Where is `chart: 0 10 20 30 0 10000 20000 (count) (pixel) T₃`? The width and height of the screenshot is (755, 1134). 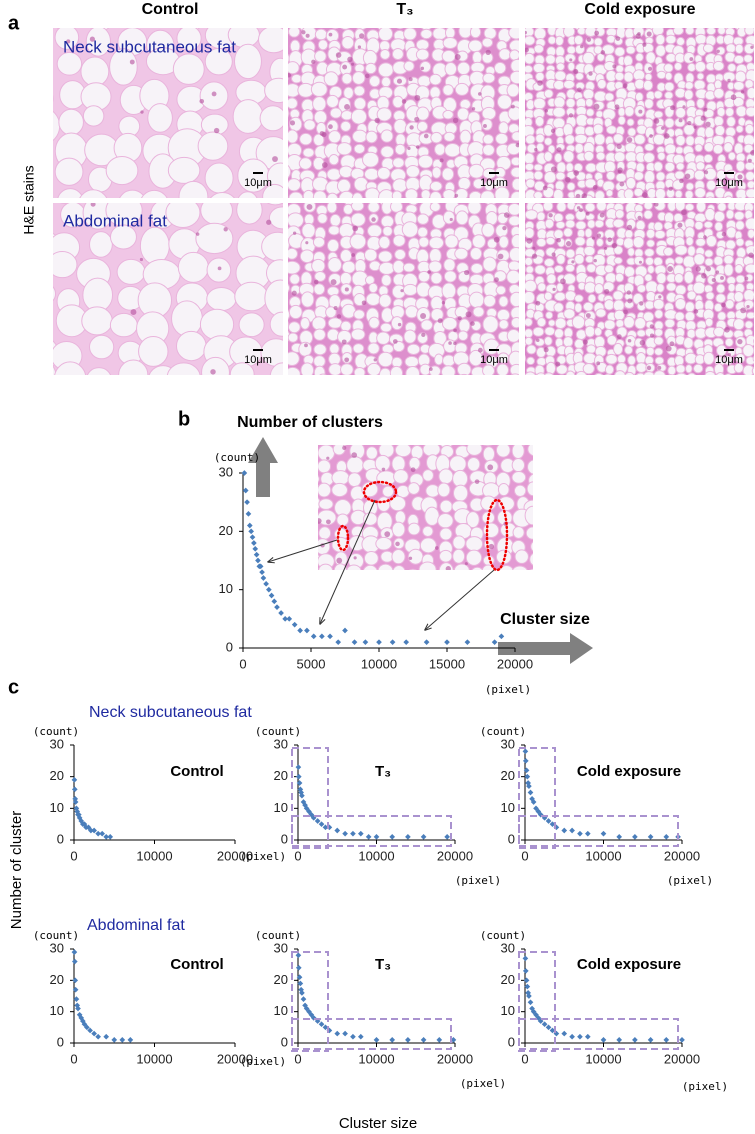
chart: 0 10 20 30 0 10000 20000 (count) (pixel) T₃ is located at coordinates (380, 1009).